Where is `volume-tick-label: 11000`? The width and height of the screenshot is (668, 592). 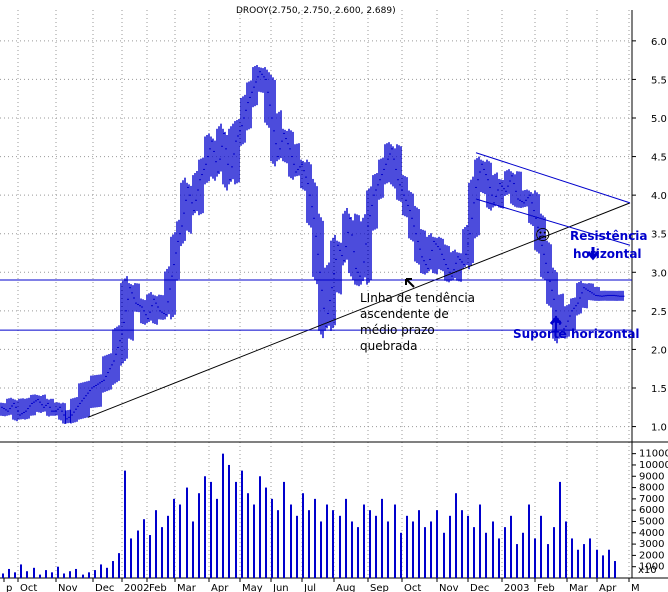 volume-tick-label: 11000 is located at coordinates (653, 454).